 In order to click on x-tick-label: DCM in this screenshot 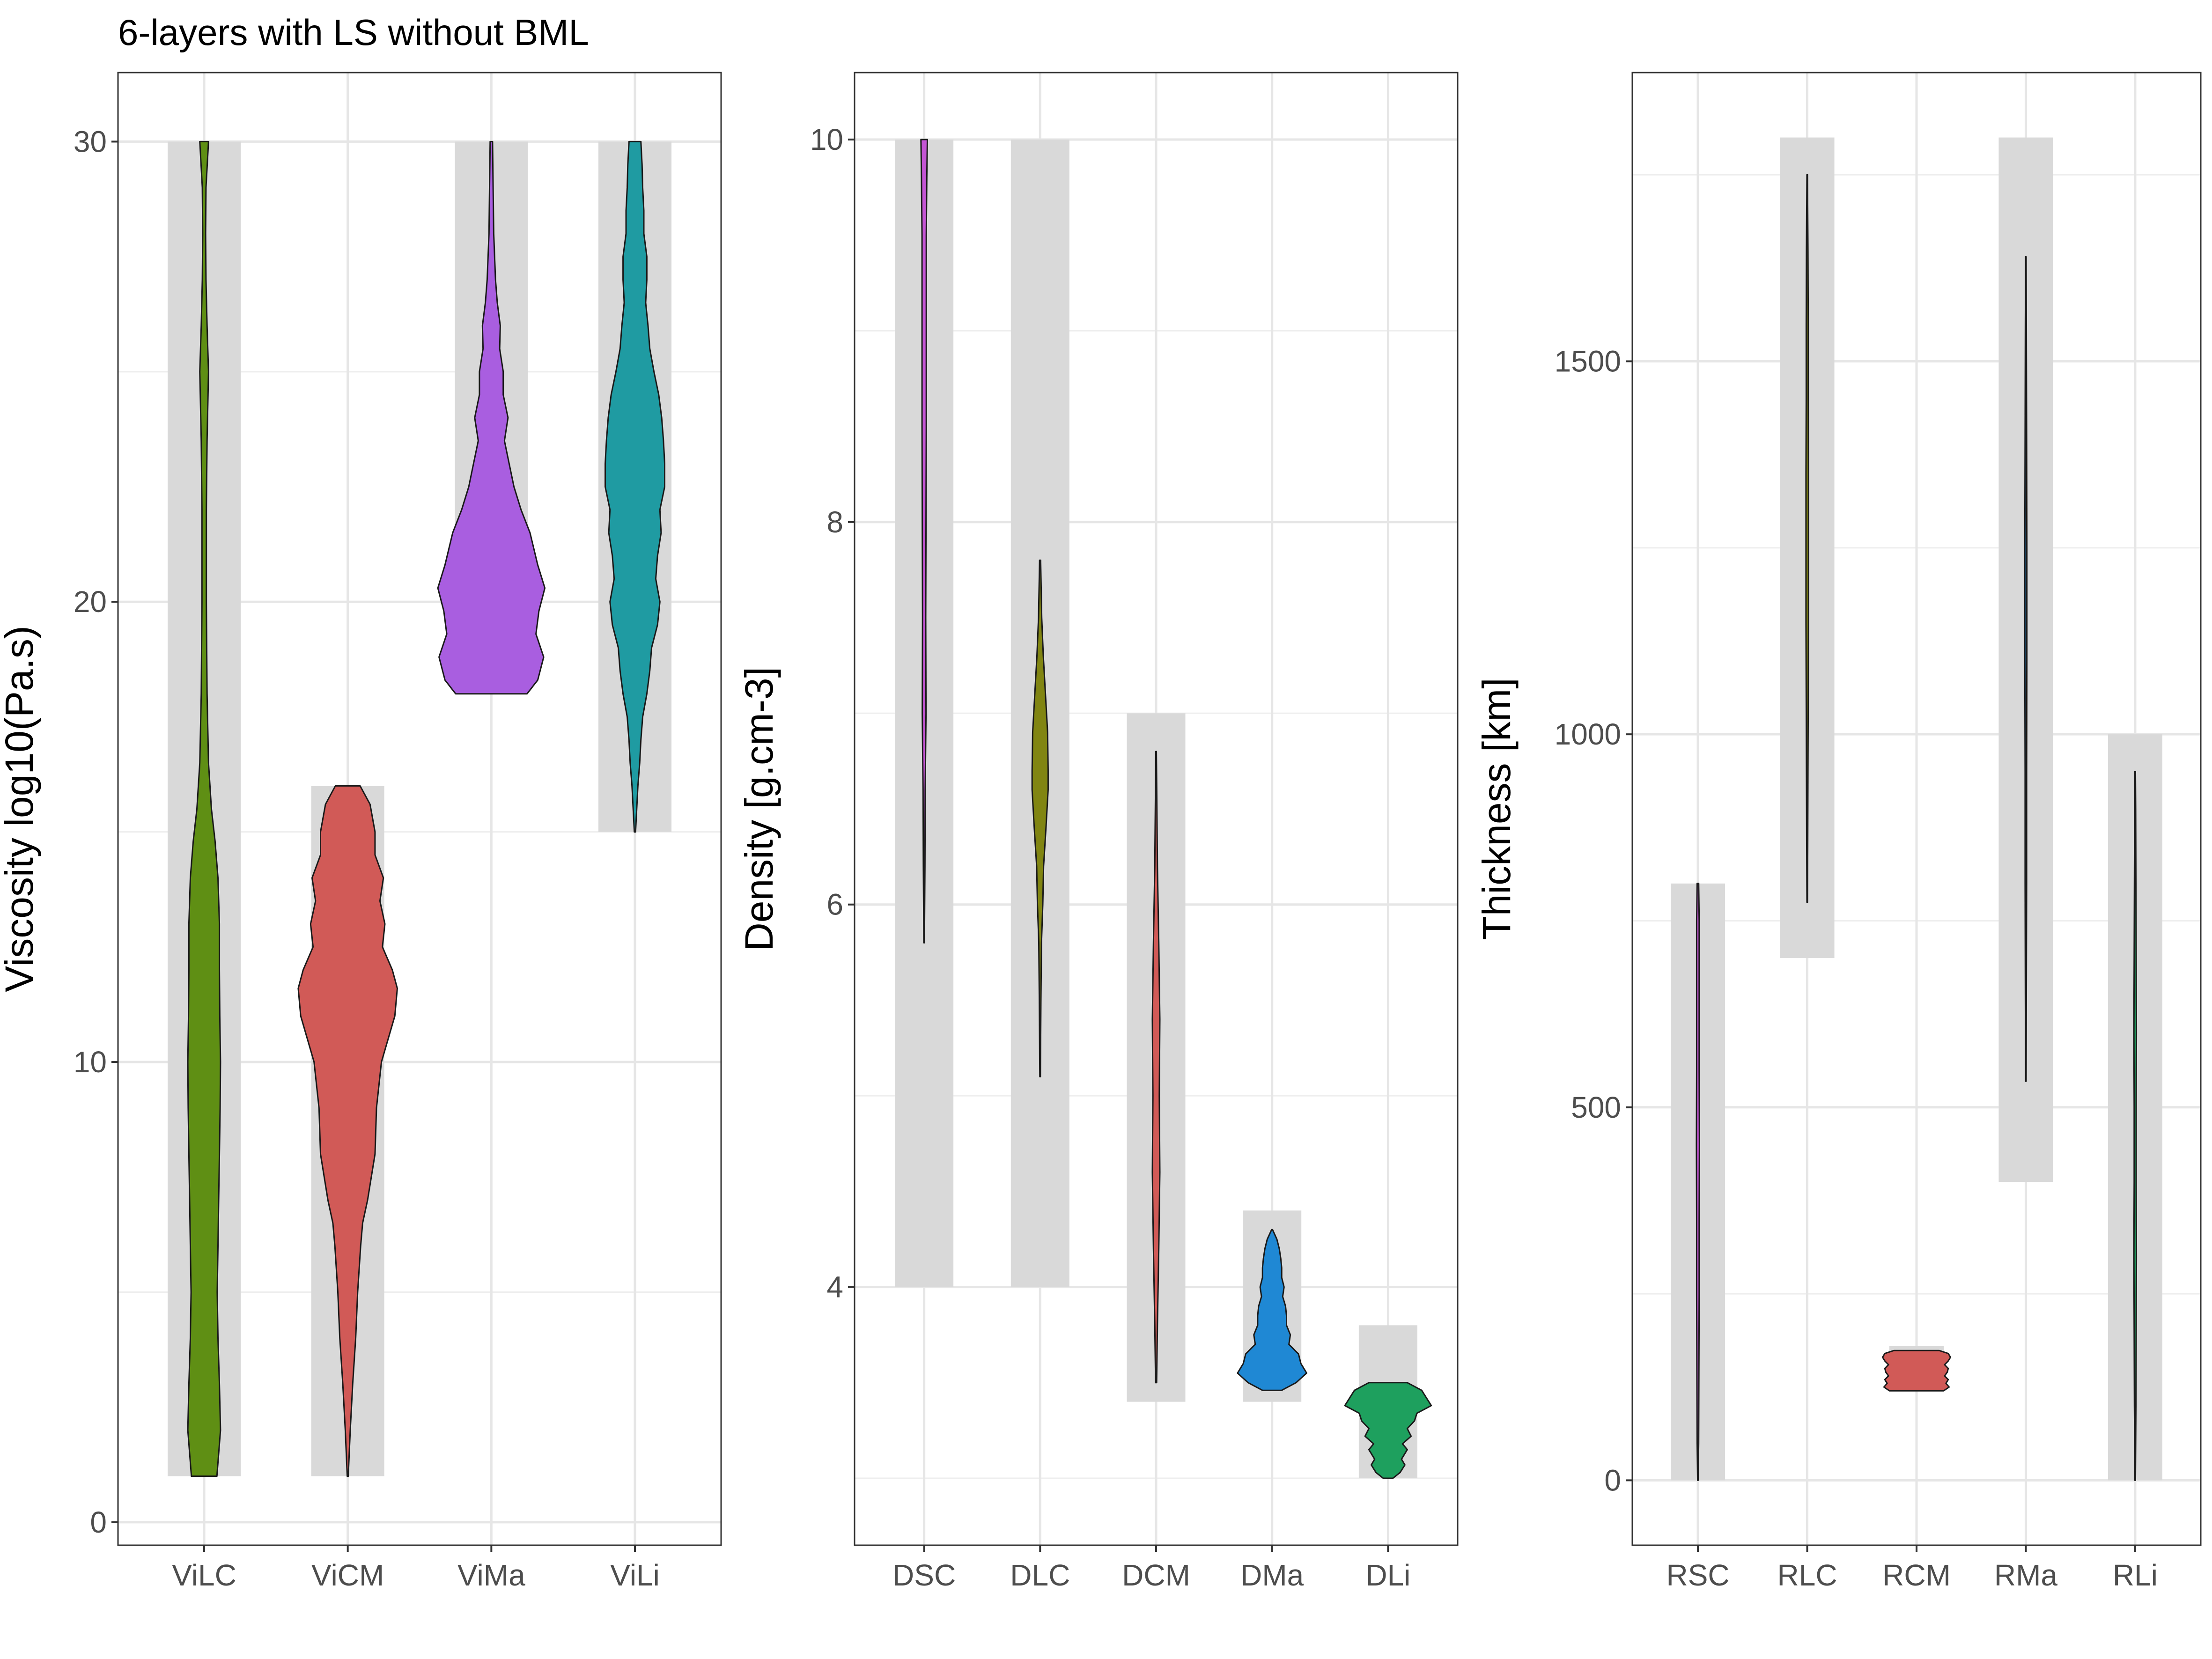, I will do `click(1156, 1575)`.